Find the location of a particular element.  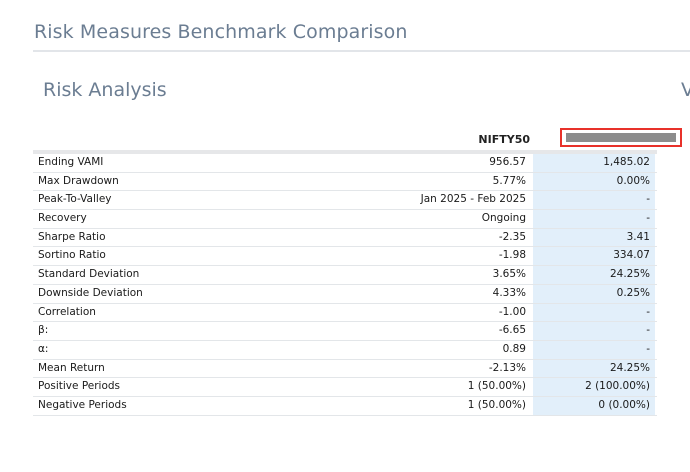

fund-value: 0.00% is located at coordinates (594, 181).